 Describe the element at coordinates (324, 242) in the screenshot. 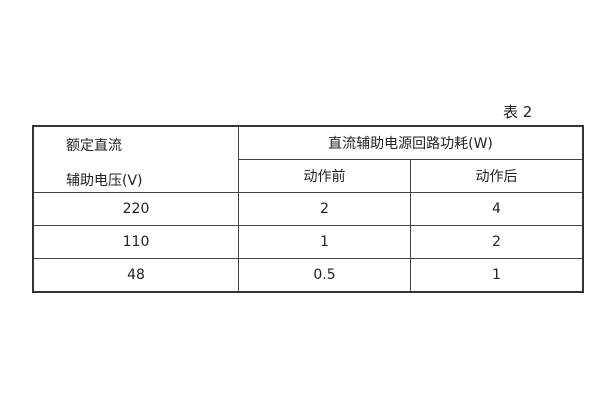

I see `cell-before: 1` at that location.